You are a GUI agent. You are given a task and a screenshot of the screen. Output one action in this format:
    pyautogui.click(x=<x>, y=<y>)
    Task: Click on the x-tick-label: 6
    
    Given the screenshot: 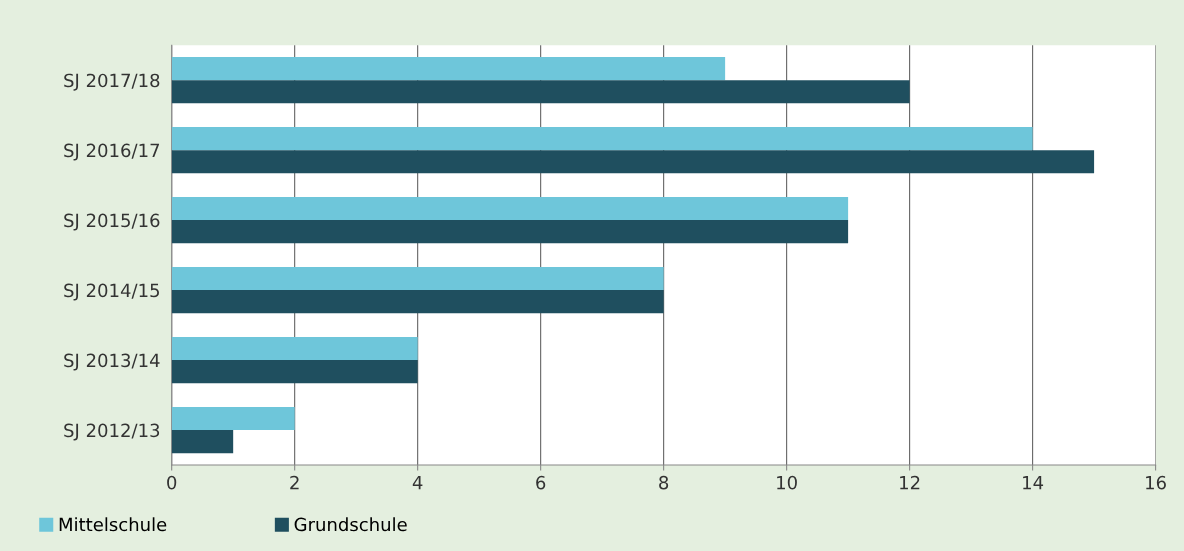 What is the action you would take?
    pyautogui.click(x=541, y=482)
    